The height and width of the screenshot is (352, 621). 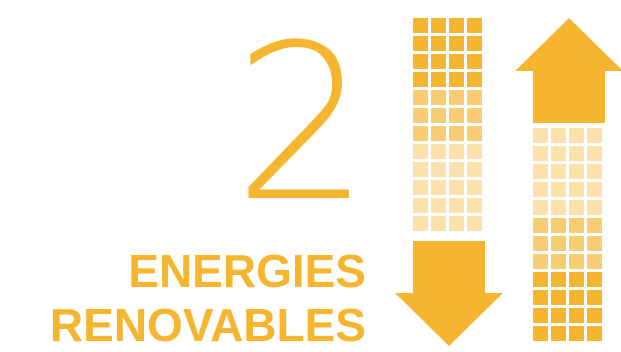 What do you see at coordinates (247, 271) in the screenshot?
I see `title-line-energies: ENERGIES` at bounding box center [247, 271].